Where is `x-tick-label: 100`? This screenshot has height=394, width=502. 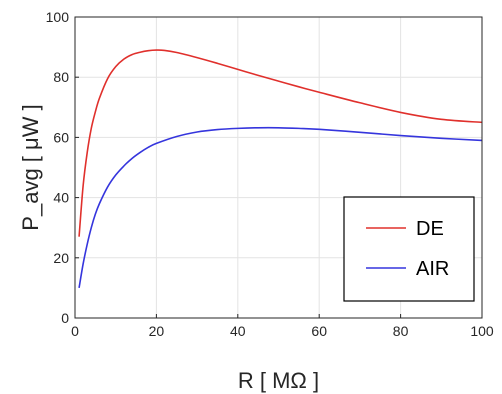
x-tick-label: 100 is located at coordinates (482, 331).